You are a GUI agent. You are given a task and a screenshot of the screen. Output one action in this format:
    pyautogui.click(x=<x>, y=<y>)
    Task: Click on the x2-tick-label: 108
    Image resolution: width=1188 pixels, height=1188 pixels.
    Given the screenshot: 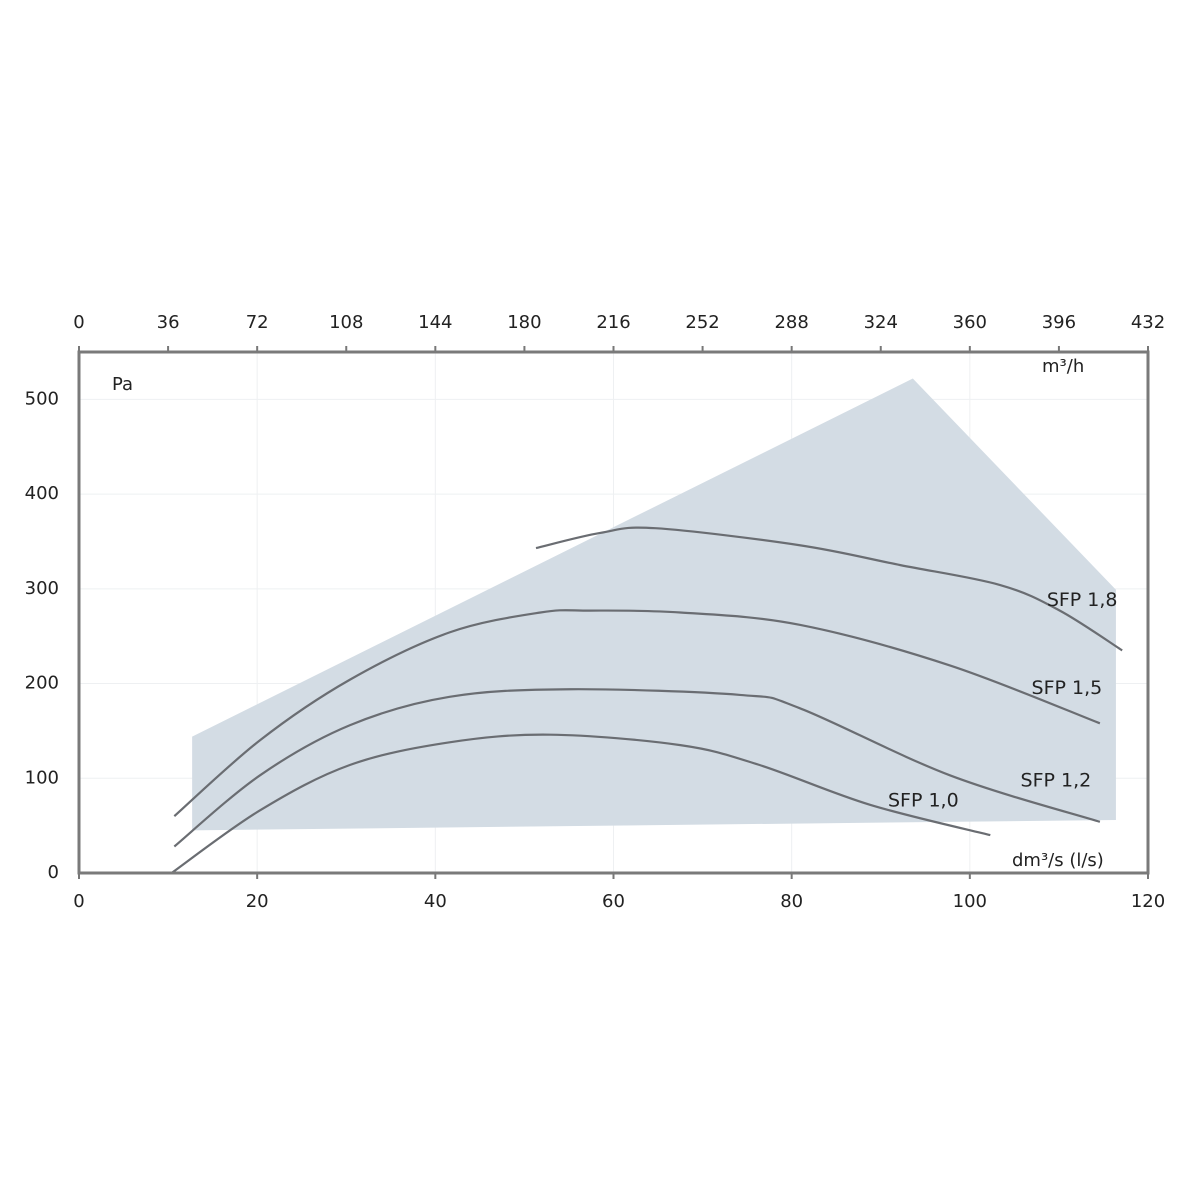 What is the action you would take?
    pyautogui.click(x=346, y=322)
    